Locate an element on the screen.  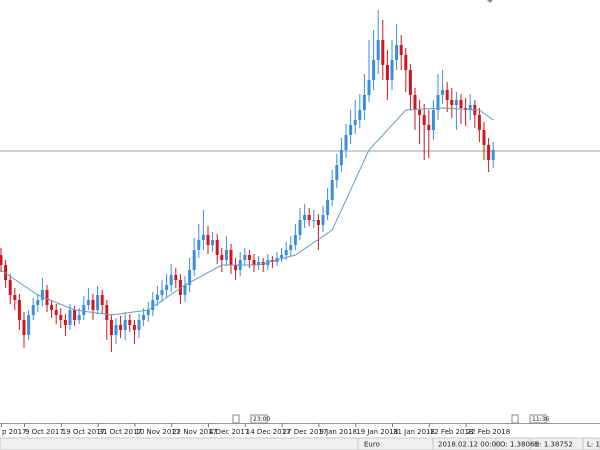
x-tick-label: p 2017 is located at coordinates (14, 432).